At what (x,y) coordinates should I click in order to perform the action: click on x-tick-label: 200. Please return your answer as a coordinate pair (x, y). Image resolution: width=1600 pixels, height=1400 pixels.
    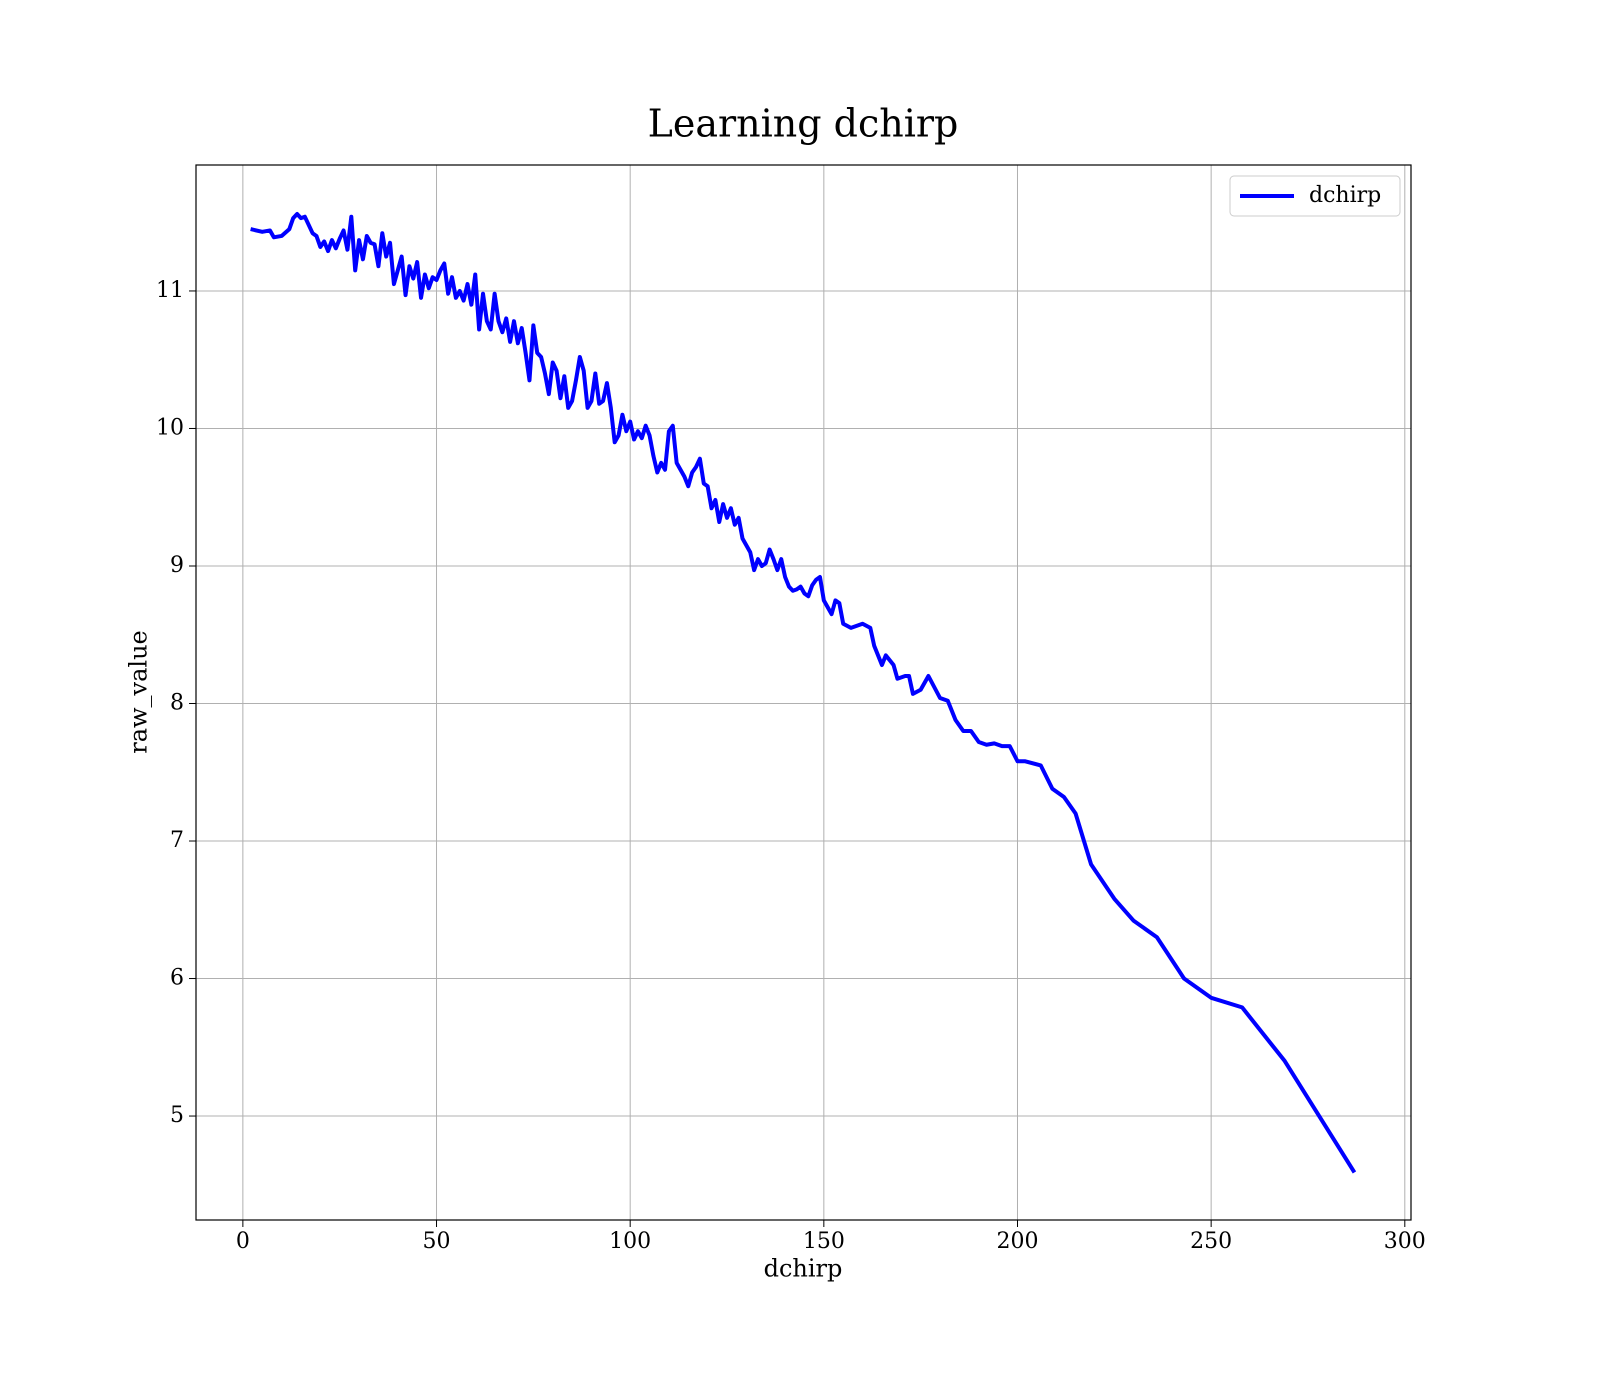
    Looking at the image, I should click on (1017, 1241).